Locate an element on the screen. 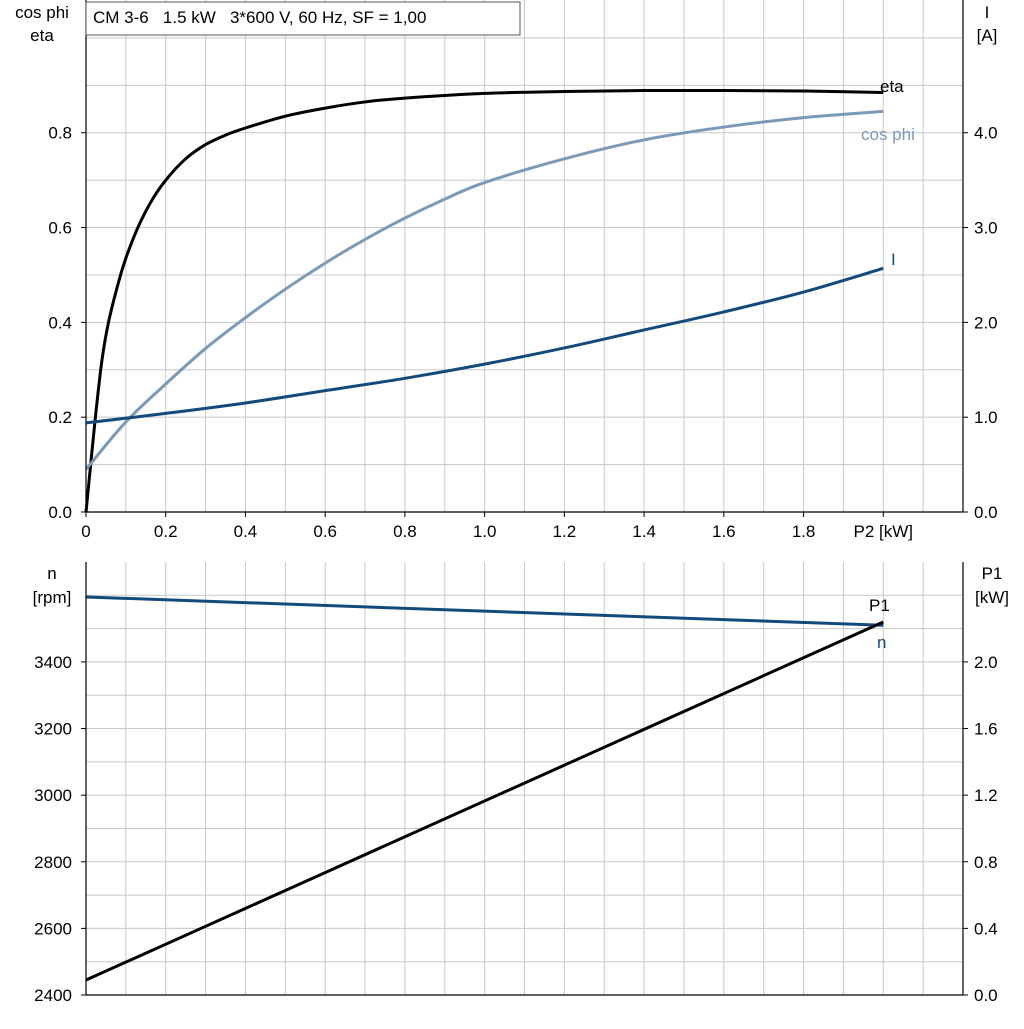 Image resolution: width=1024 pixels, height=1029 pixels. top-left-axis-title-line2: eta is located at coordinates (42, 35).